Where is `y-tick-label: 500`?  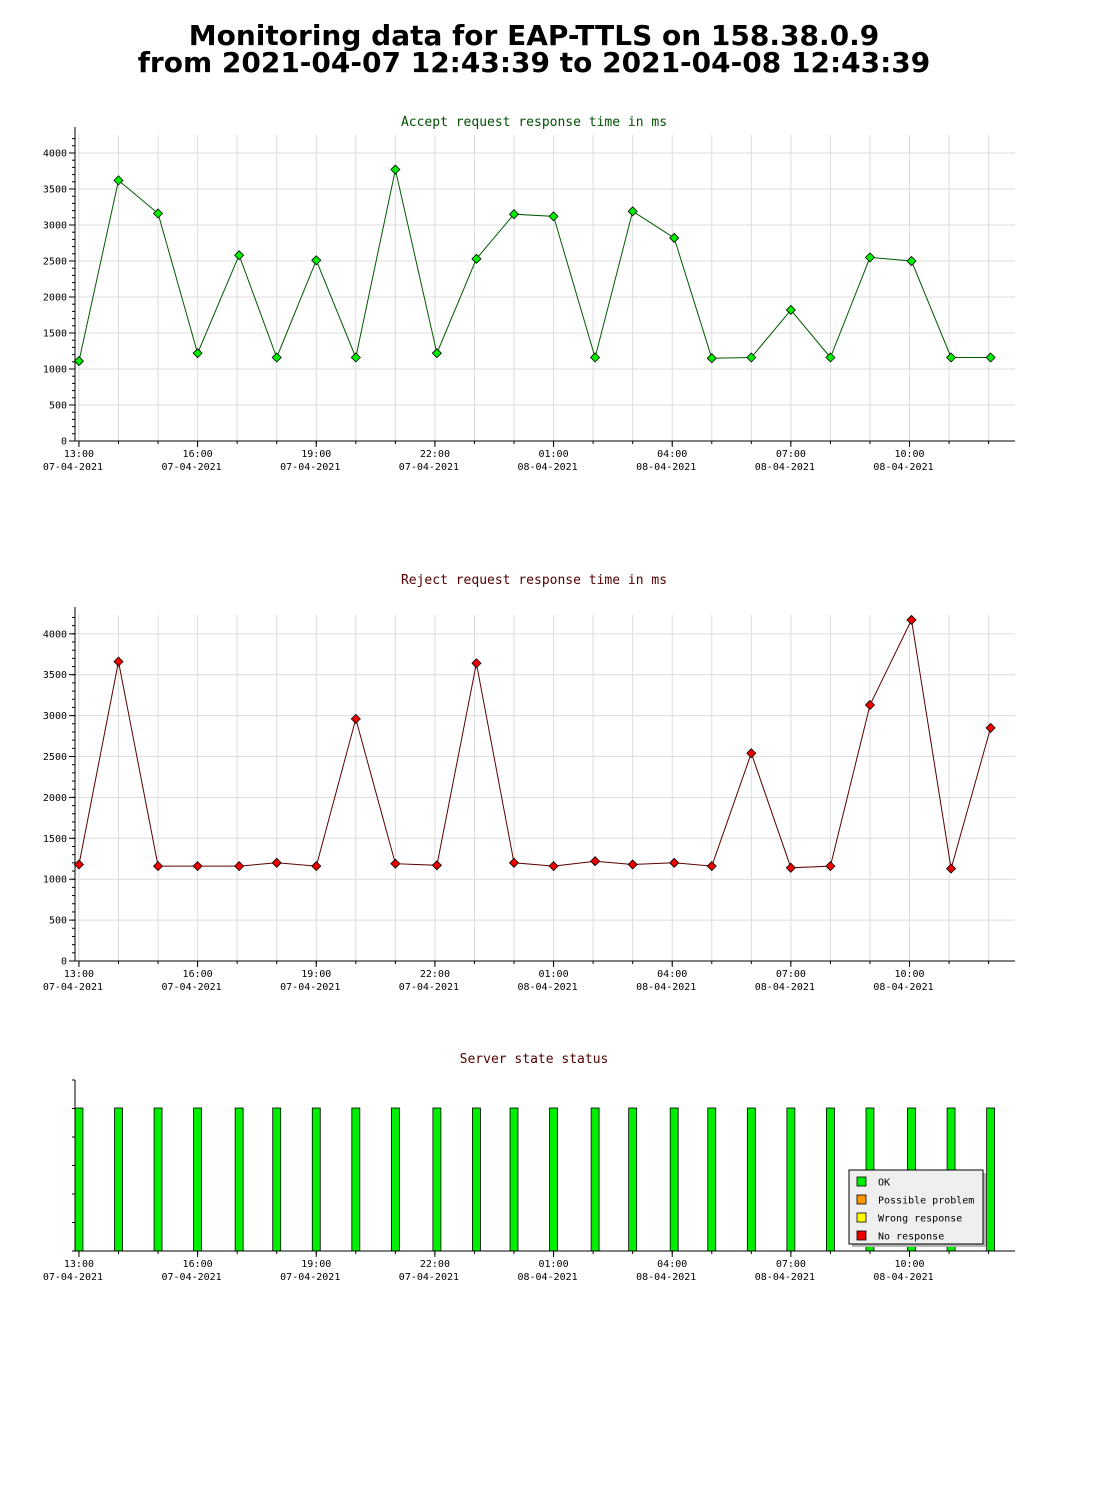 y-tick-label: 500 is located at coordinates (58, 406).